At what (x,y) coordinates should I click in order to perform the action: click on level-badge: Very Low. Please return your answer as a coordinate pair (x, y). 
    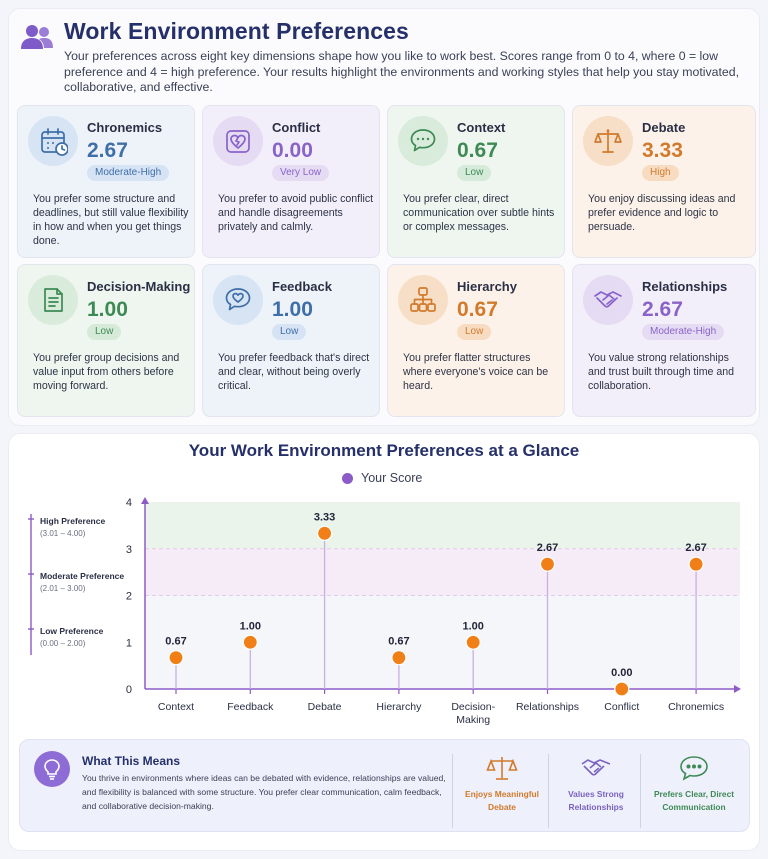
    Looking at the image, I should click on (301, 173).